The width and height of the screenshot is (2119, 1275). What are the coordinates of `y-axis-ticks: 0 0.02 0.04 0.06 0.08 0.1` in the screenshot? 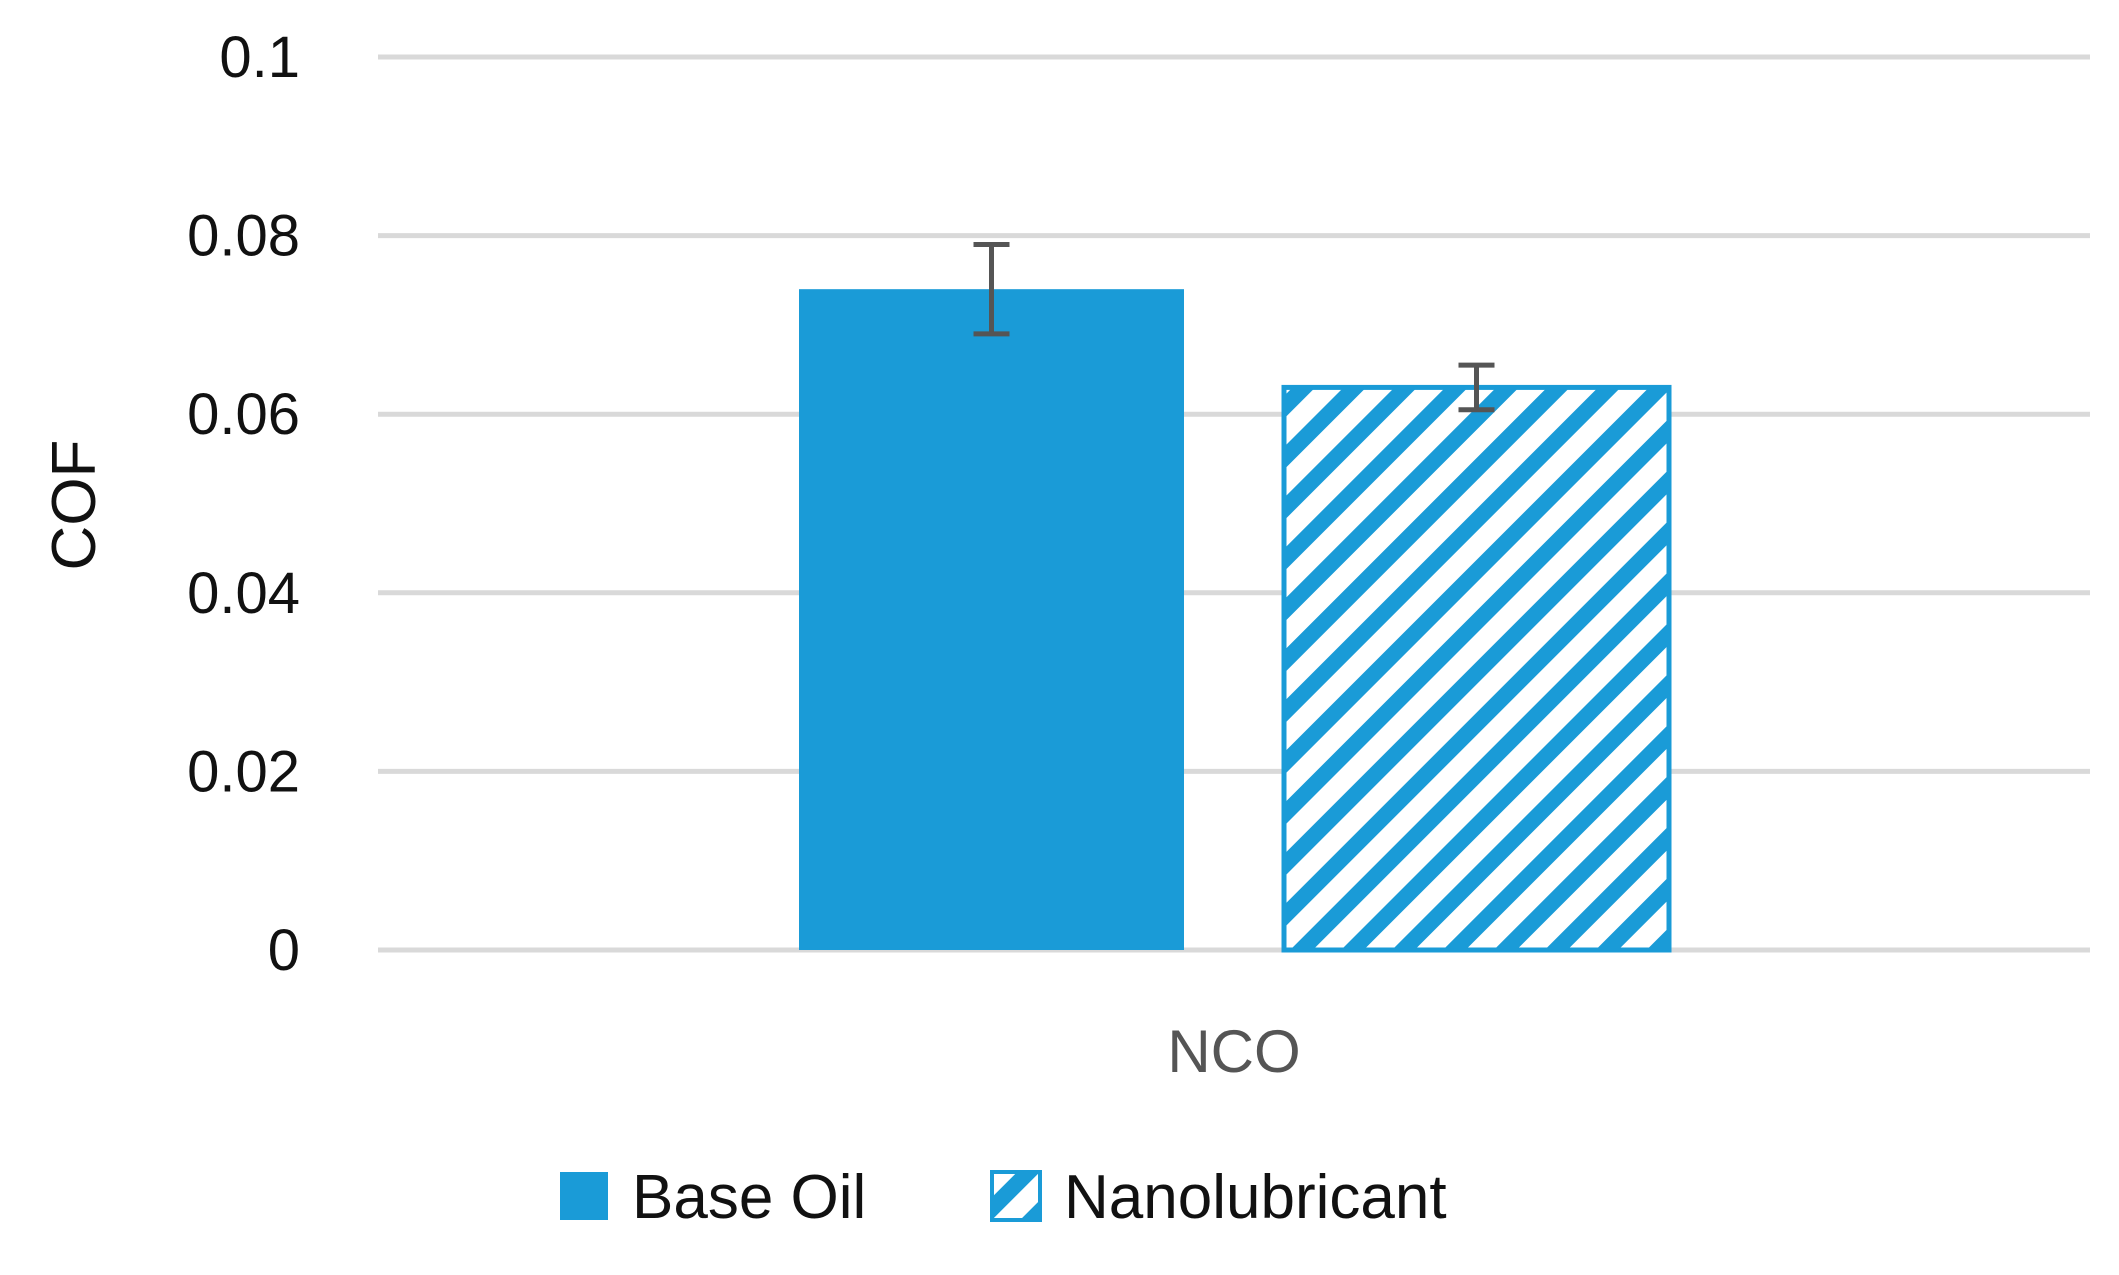 It's located at (243, 504).